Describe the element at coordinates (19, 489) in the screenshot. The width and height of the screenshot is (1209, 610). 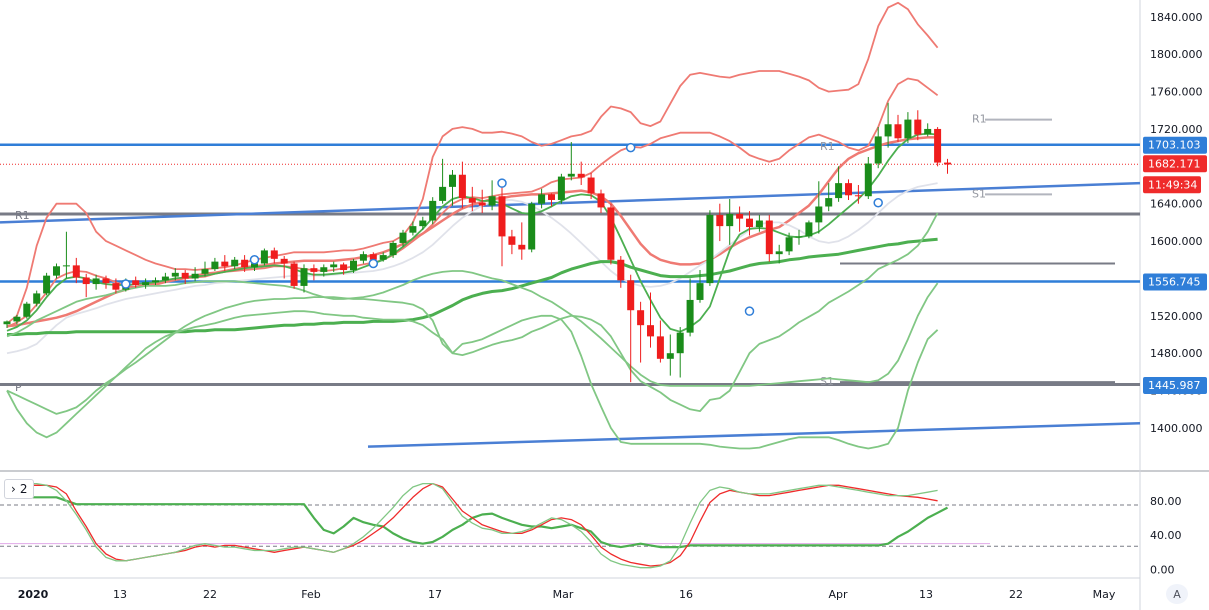
I see `pane-toggle-button: › 2` at that location.